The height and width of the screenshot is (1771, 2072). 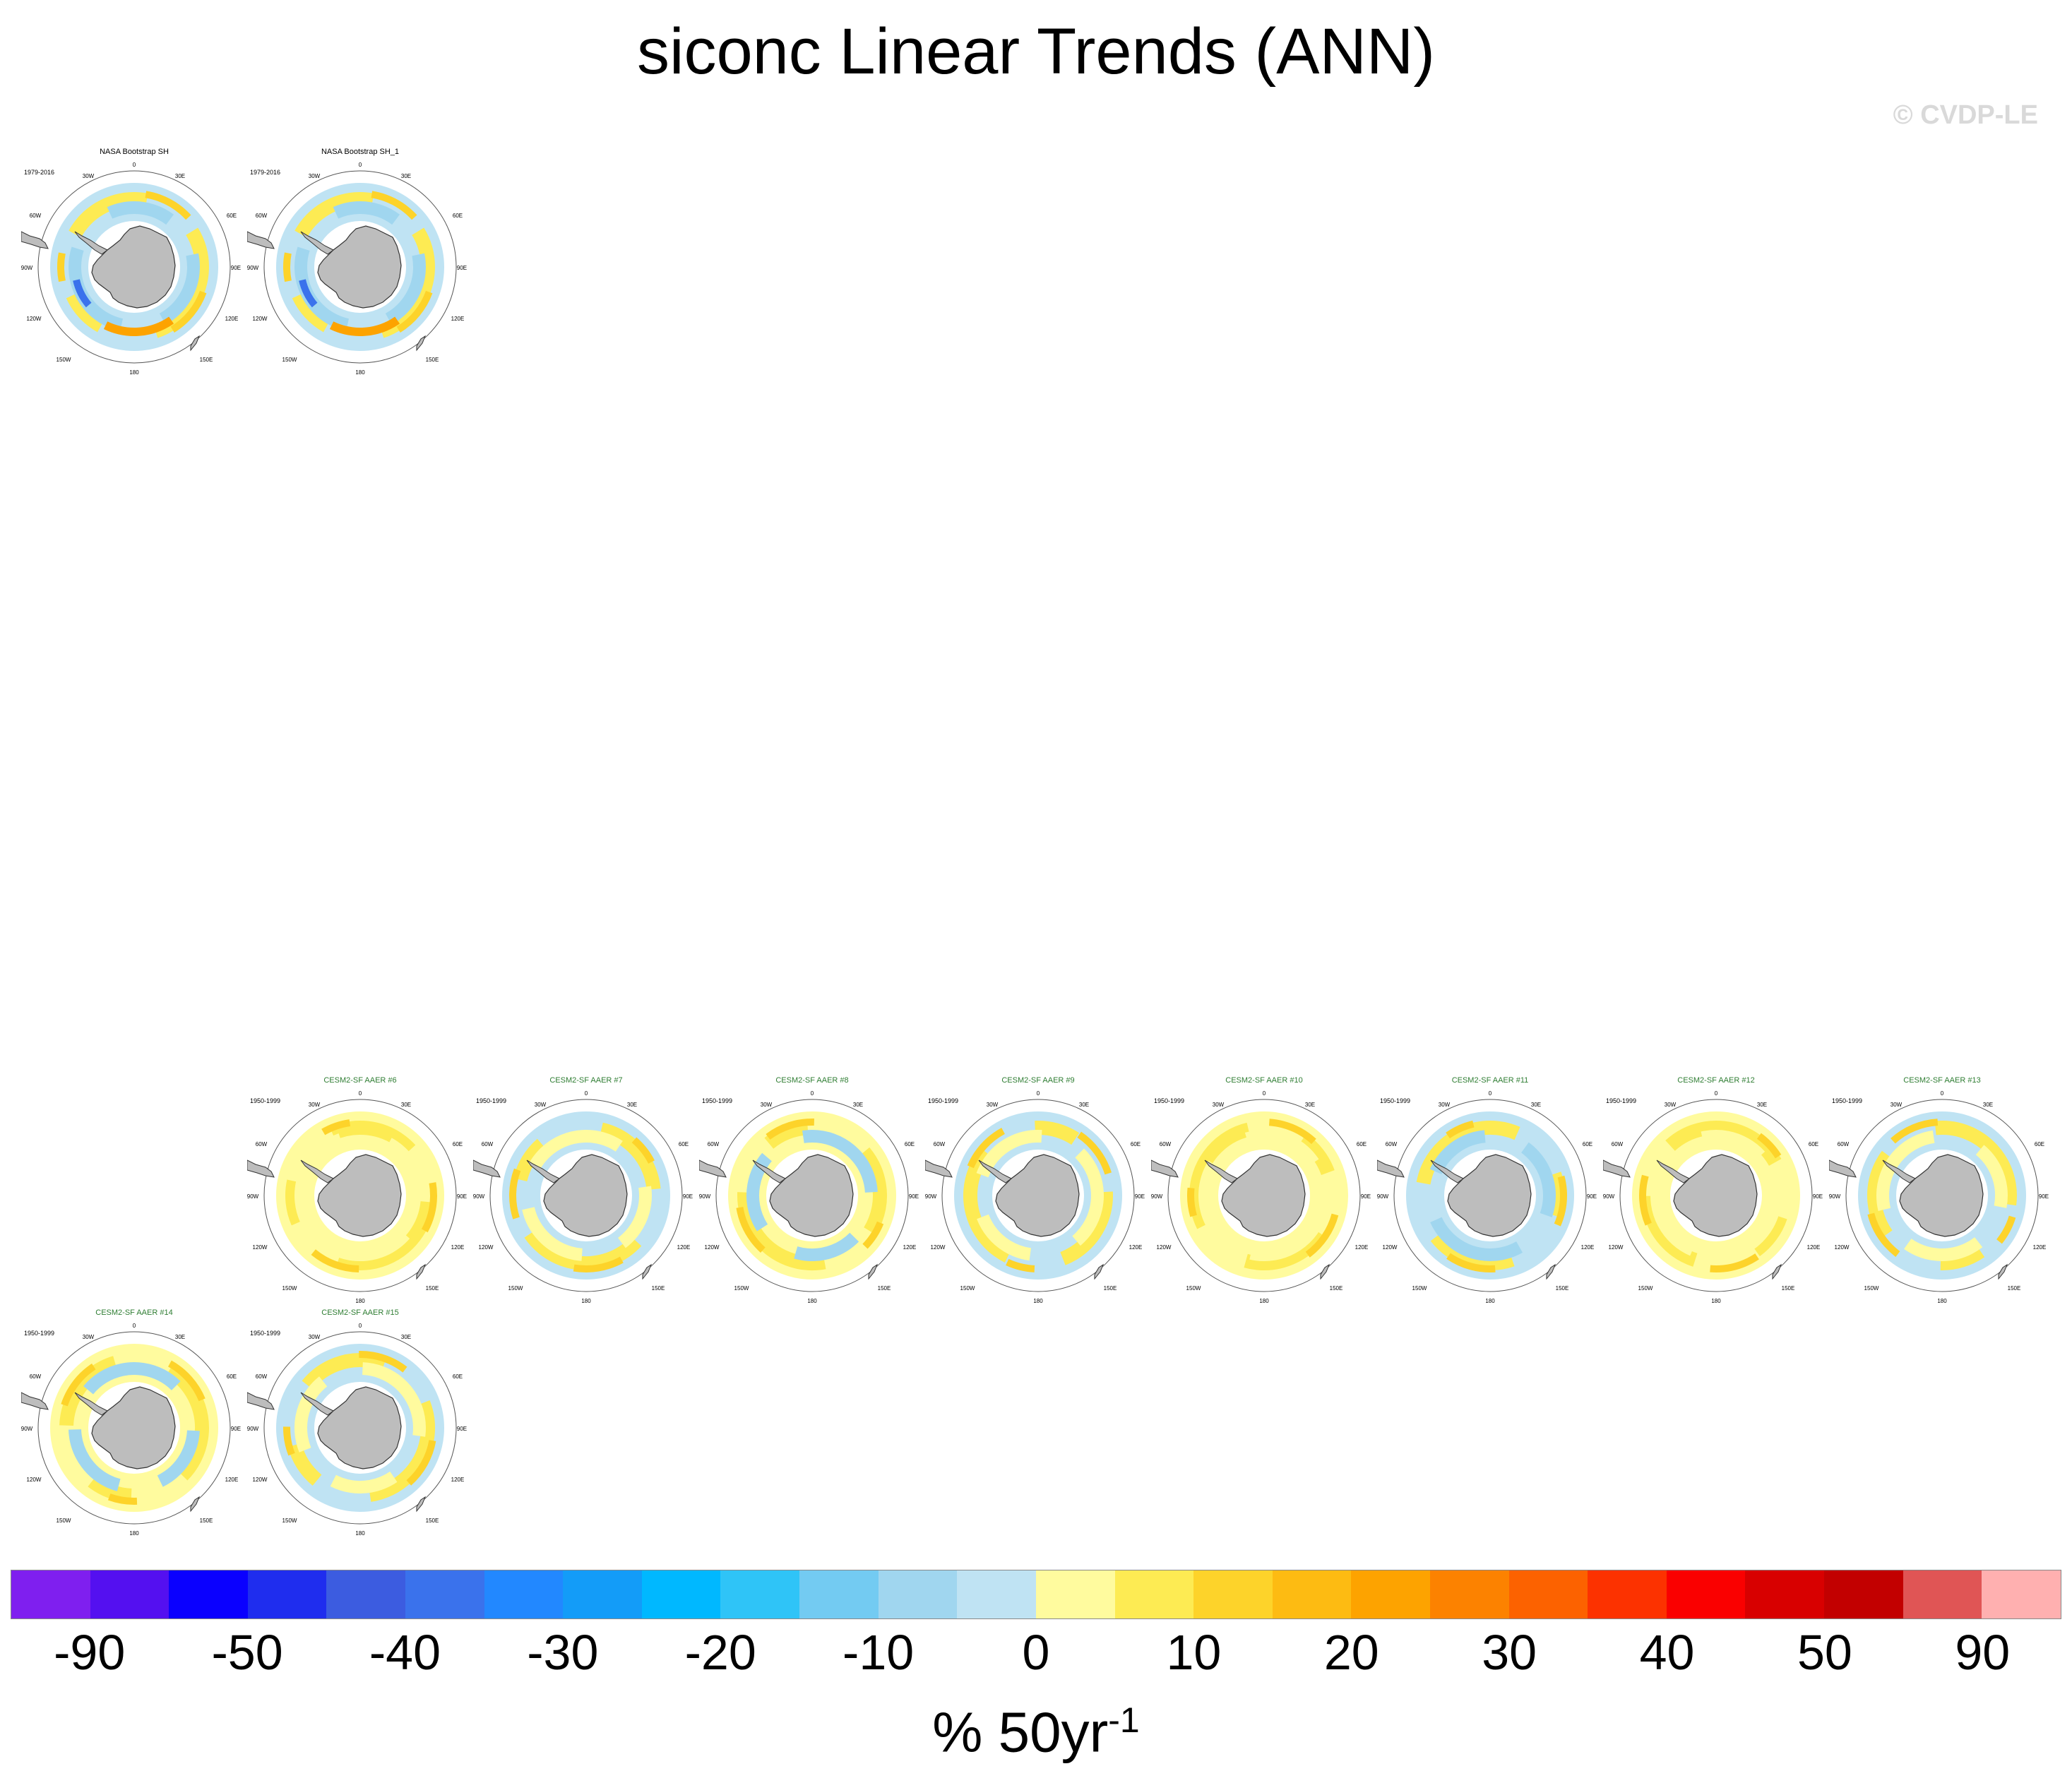 I want to click on panel-title: CESM2-SF AAER #6, so click(x=360, y=1080).